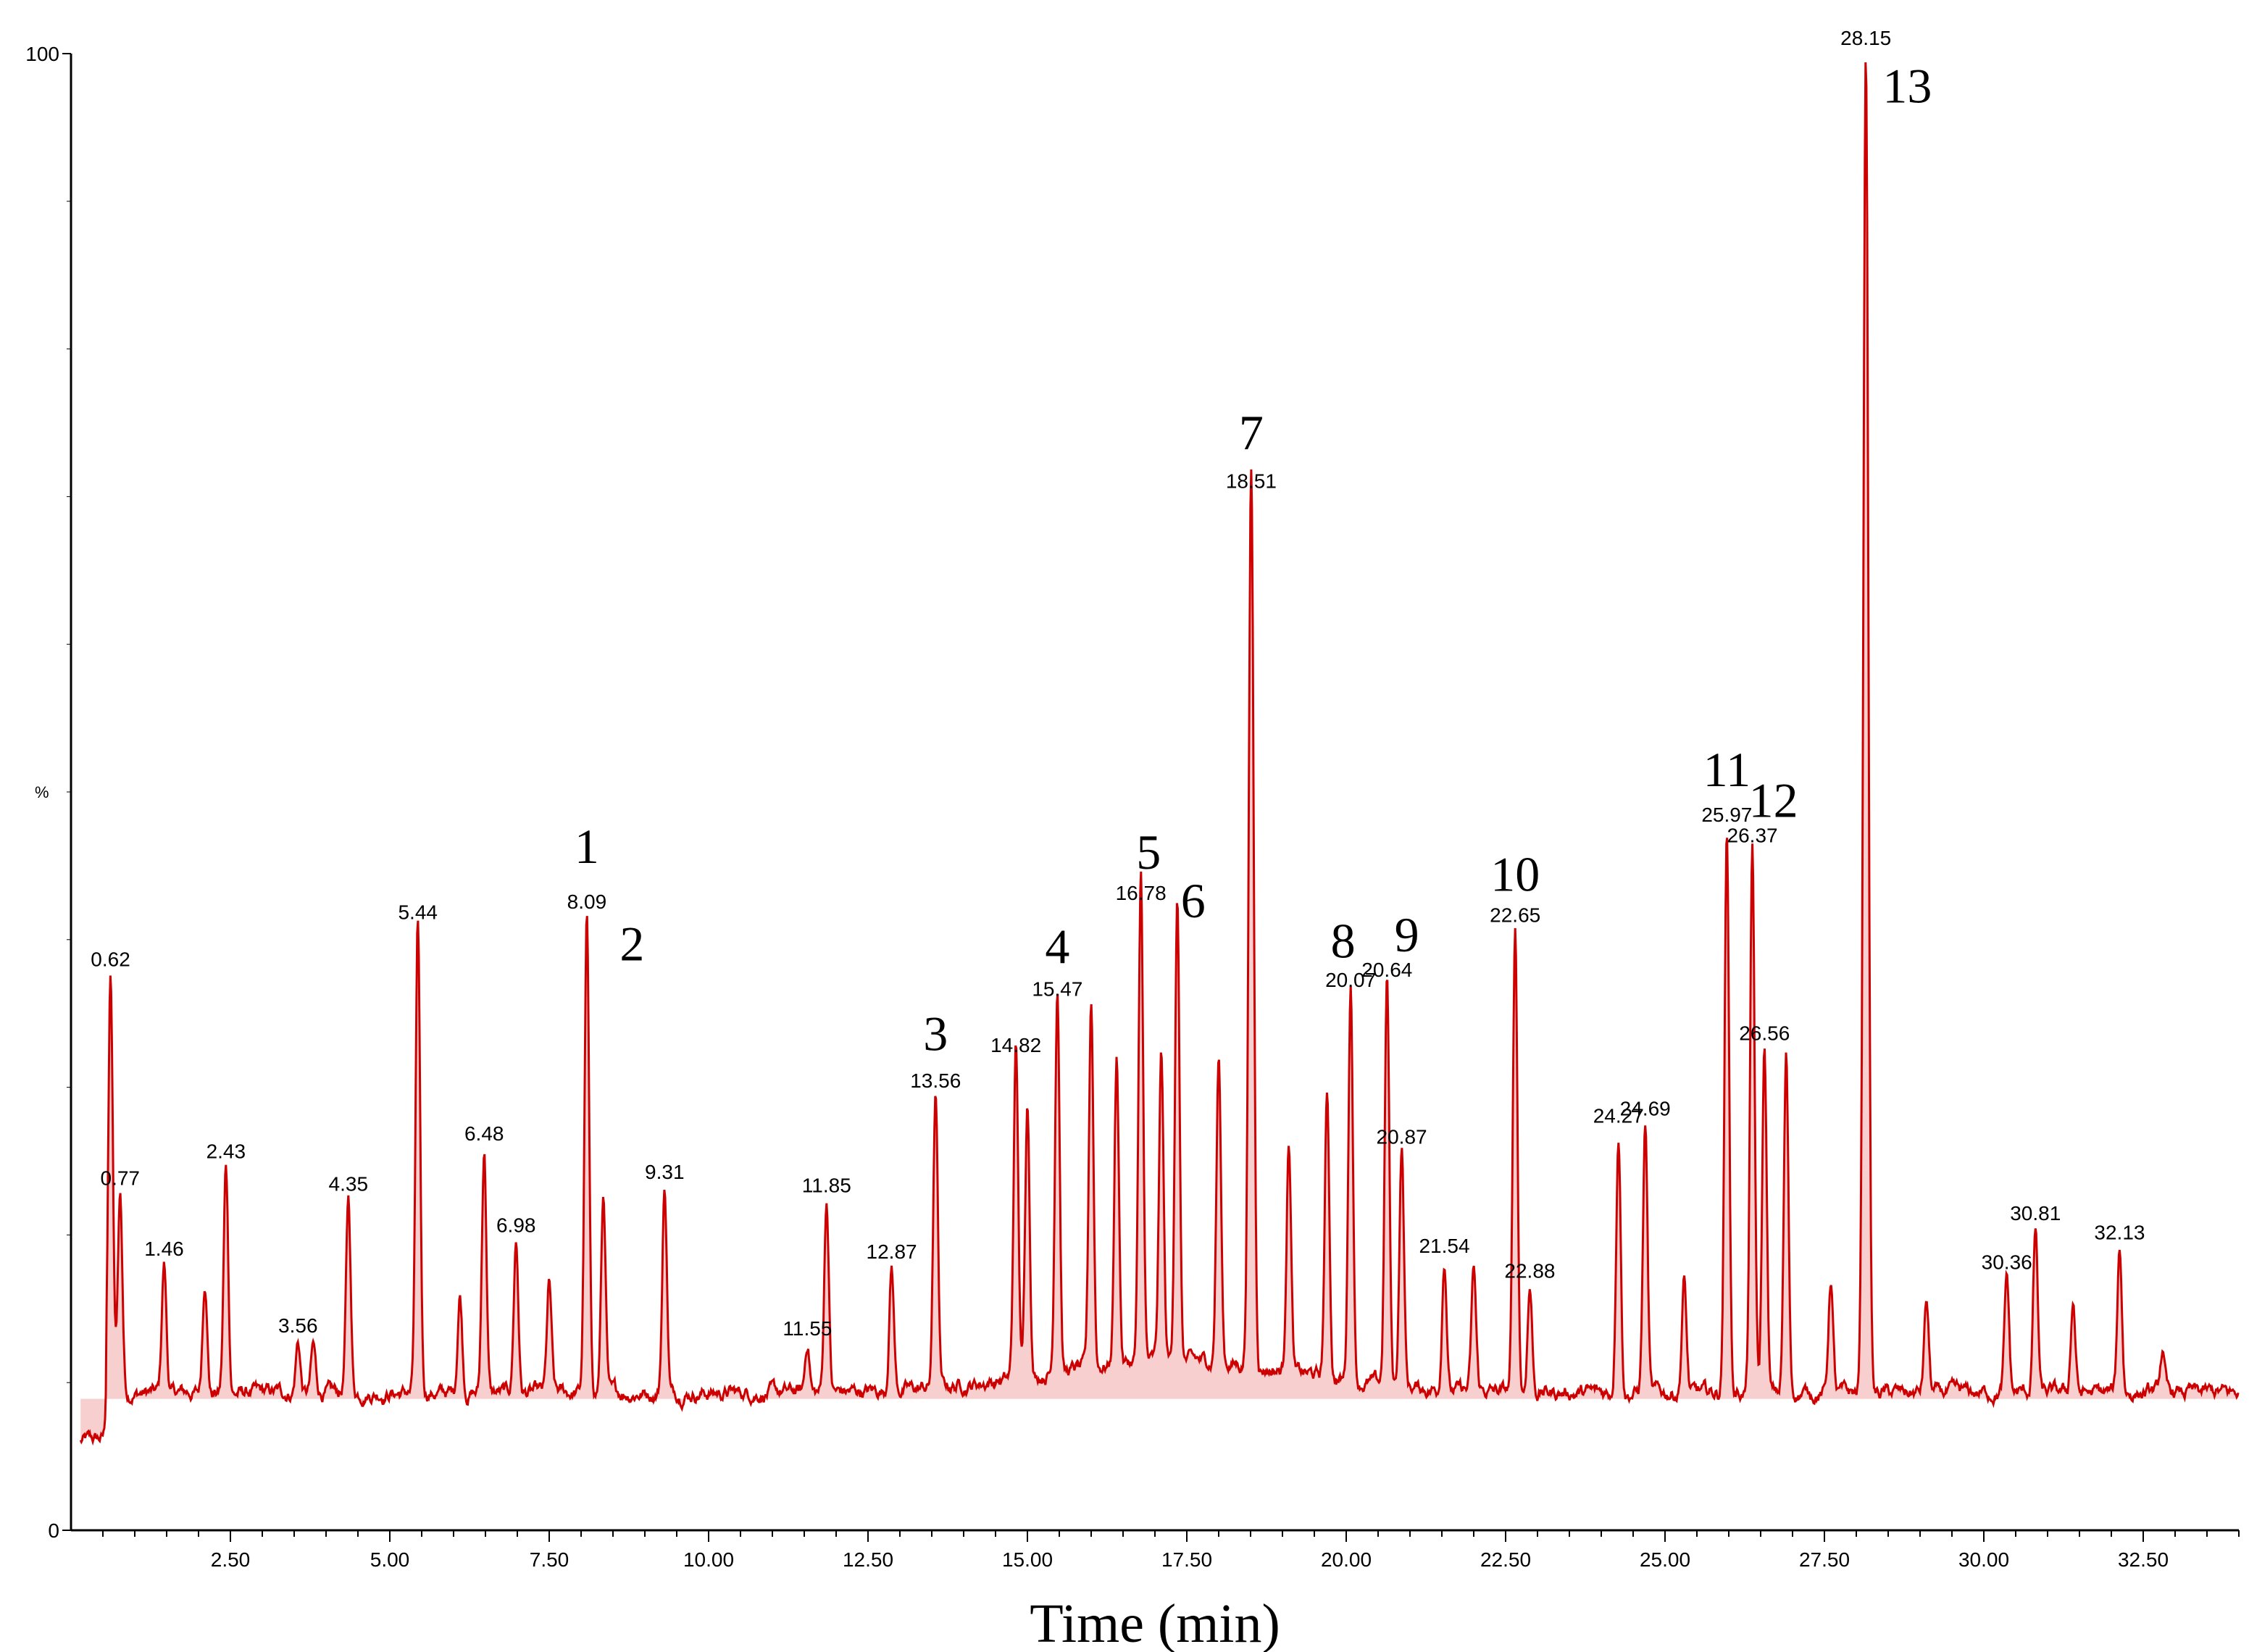 This screenshot has height=1652, width=2249. Describe the element at coordinates (42, 792) in the screenshot. I see `y-axis-label: %` at that location.